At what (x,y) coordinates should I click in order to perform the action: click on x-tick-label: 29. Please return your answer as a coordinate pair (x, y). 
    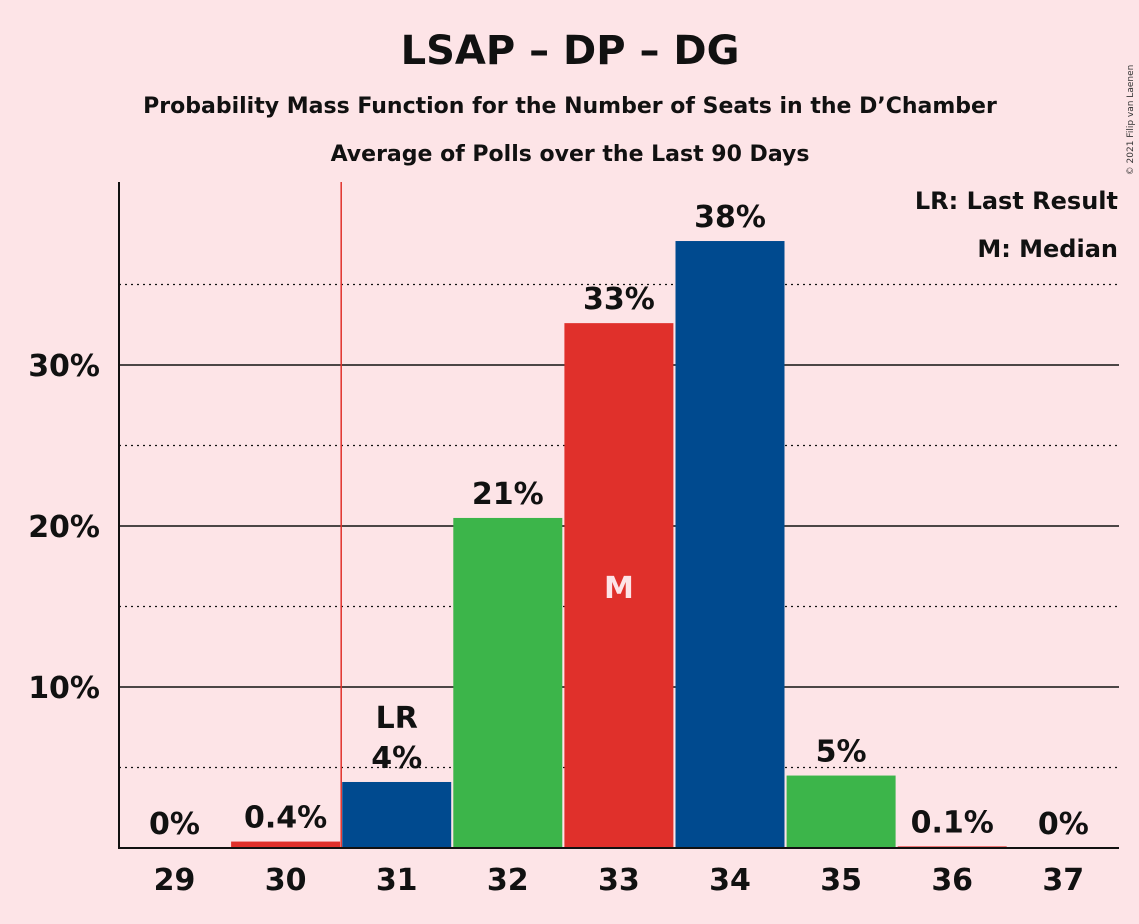
    Looking at the image, I should click on (175, 880).